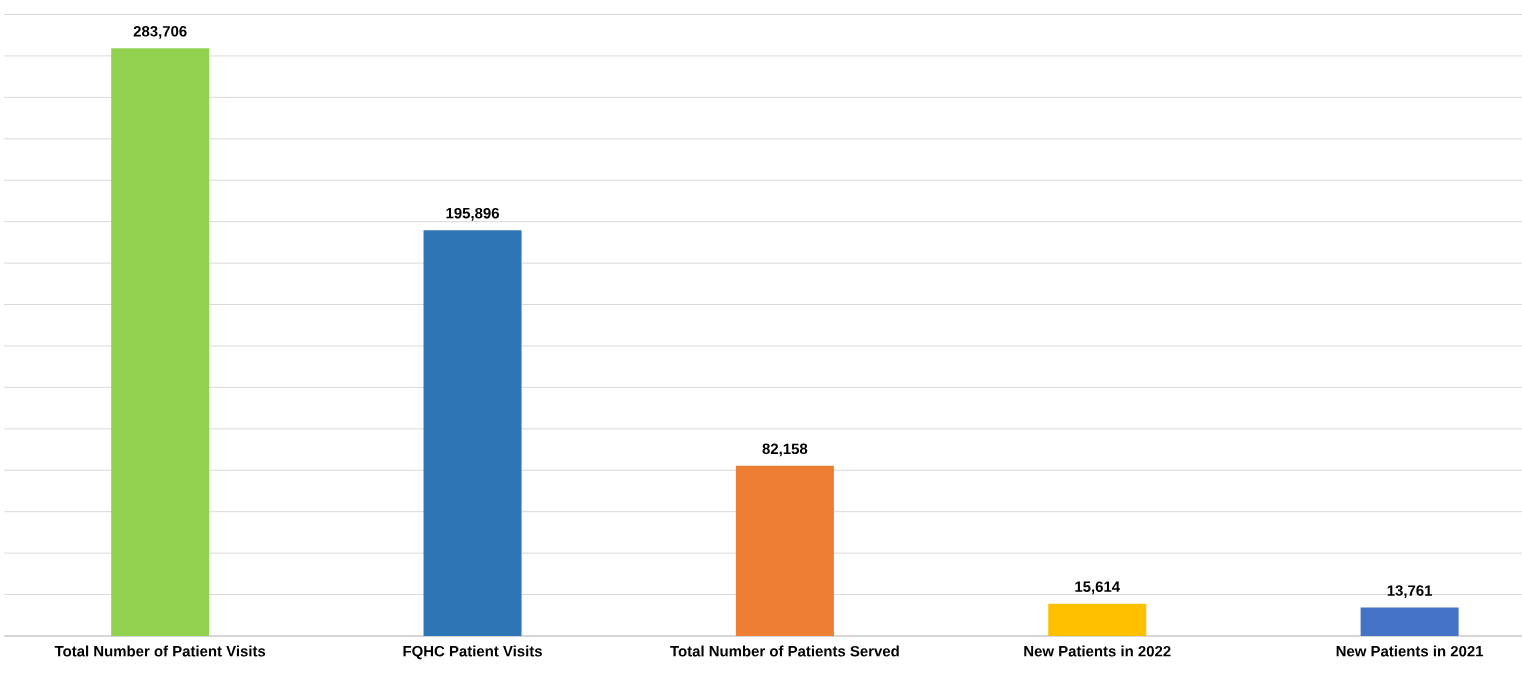 The height and width of the screenshot is (677, 1522). I want to click on data-label: 15,614, so click(1098, 588).